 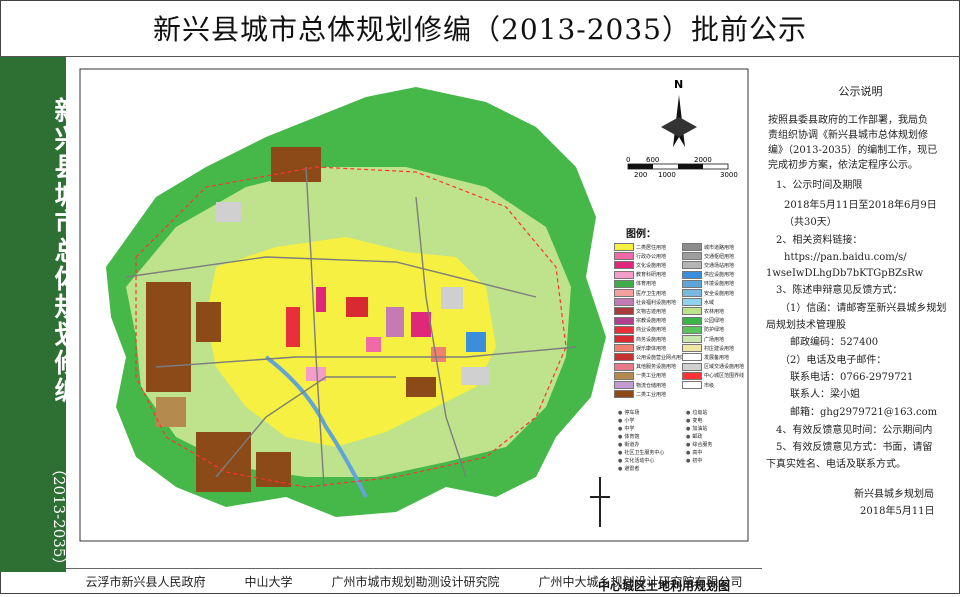 I want to click on legend-item: 环境设施用地, so click(x=708, y=283).